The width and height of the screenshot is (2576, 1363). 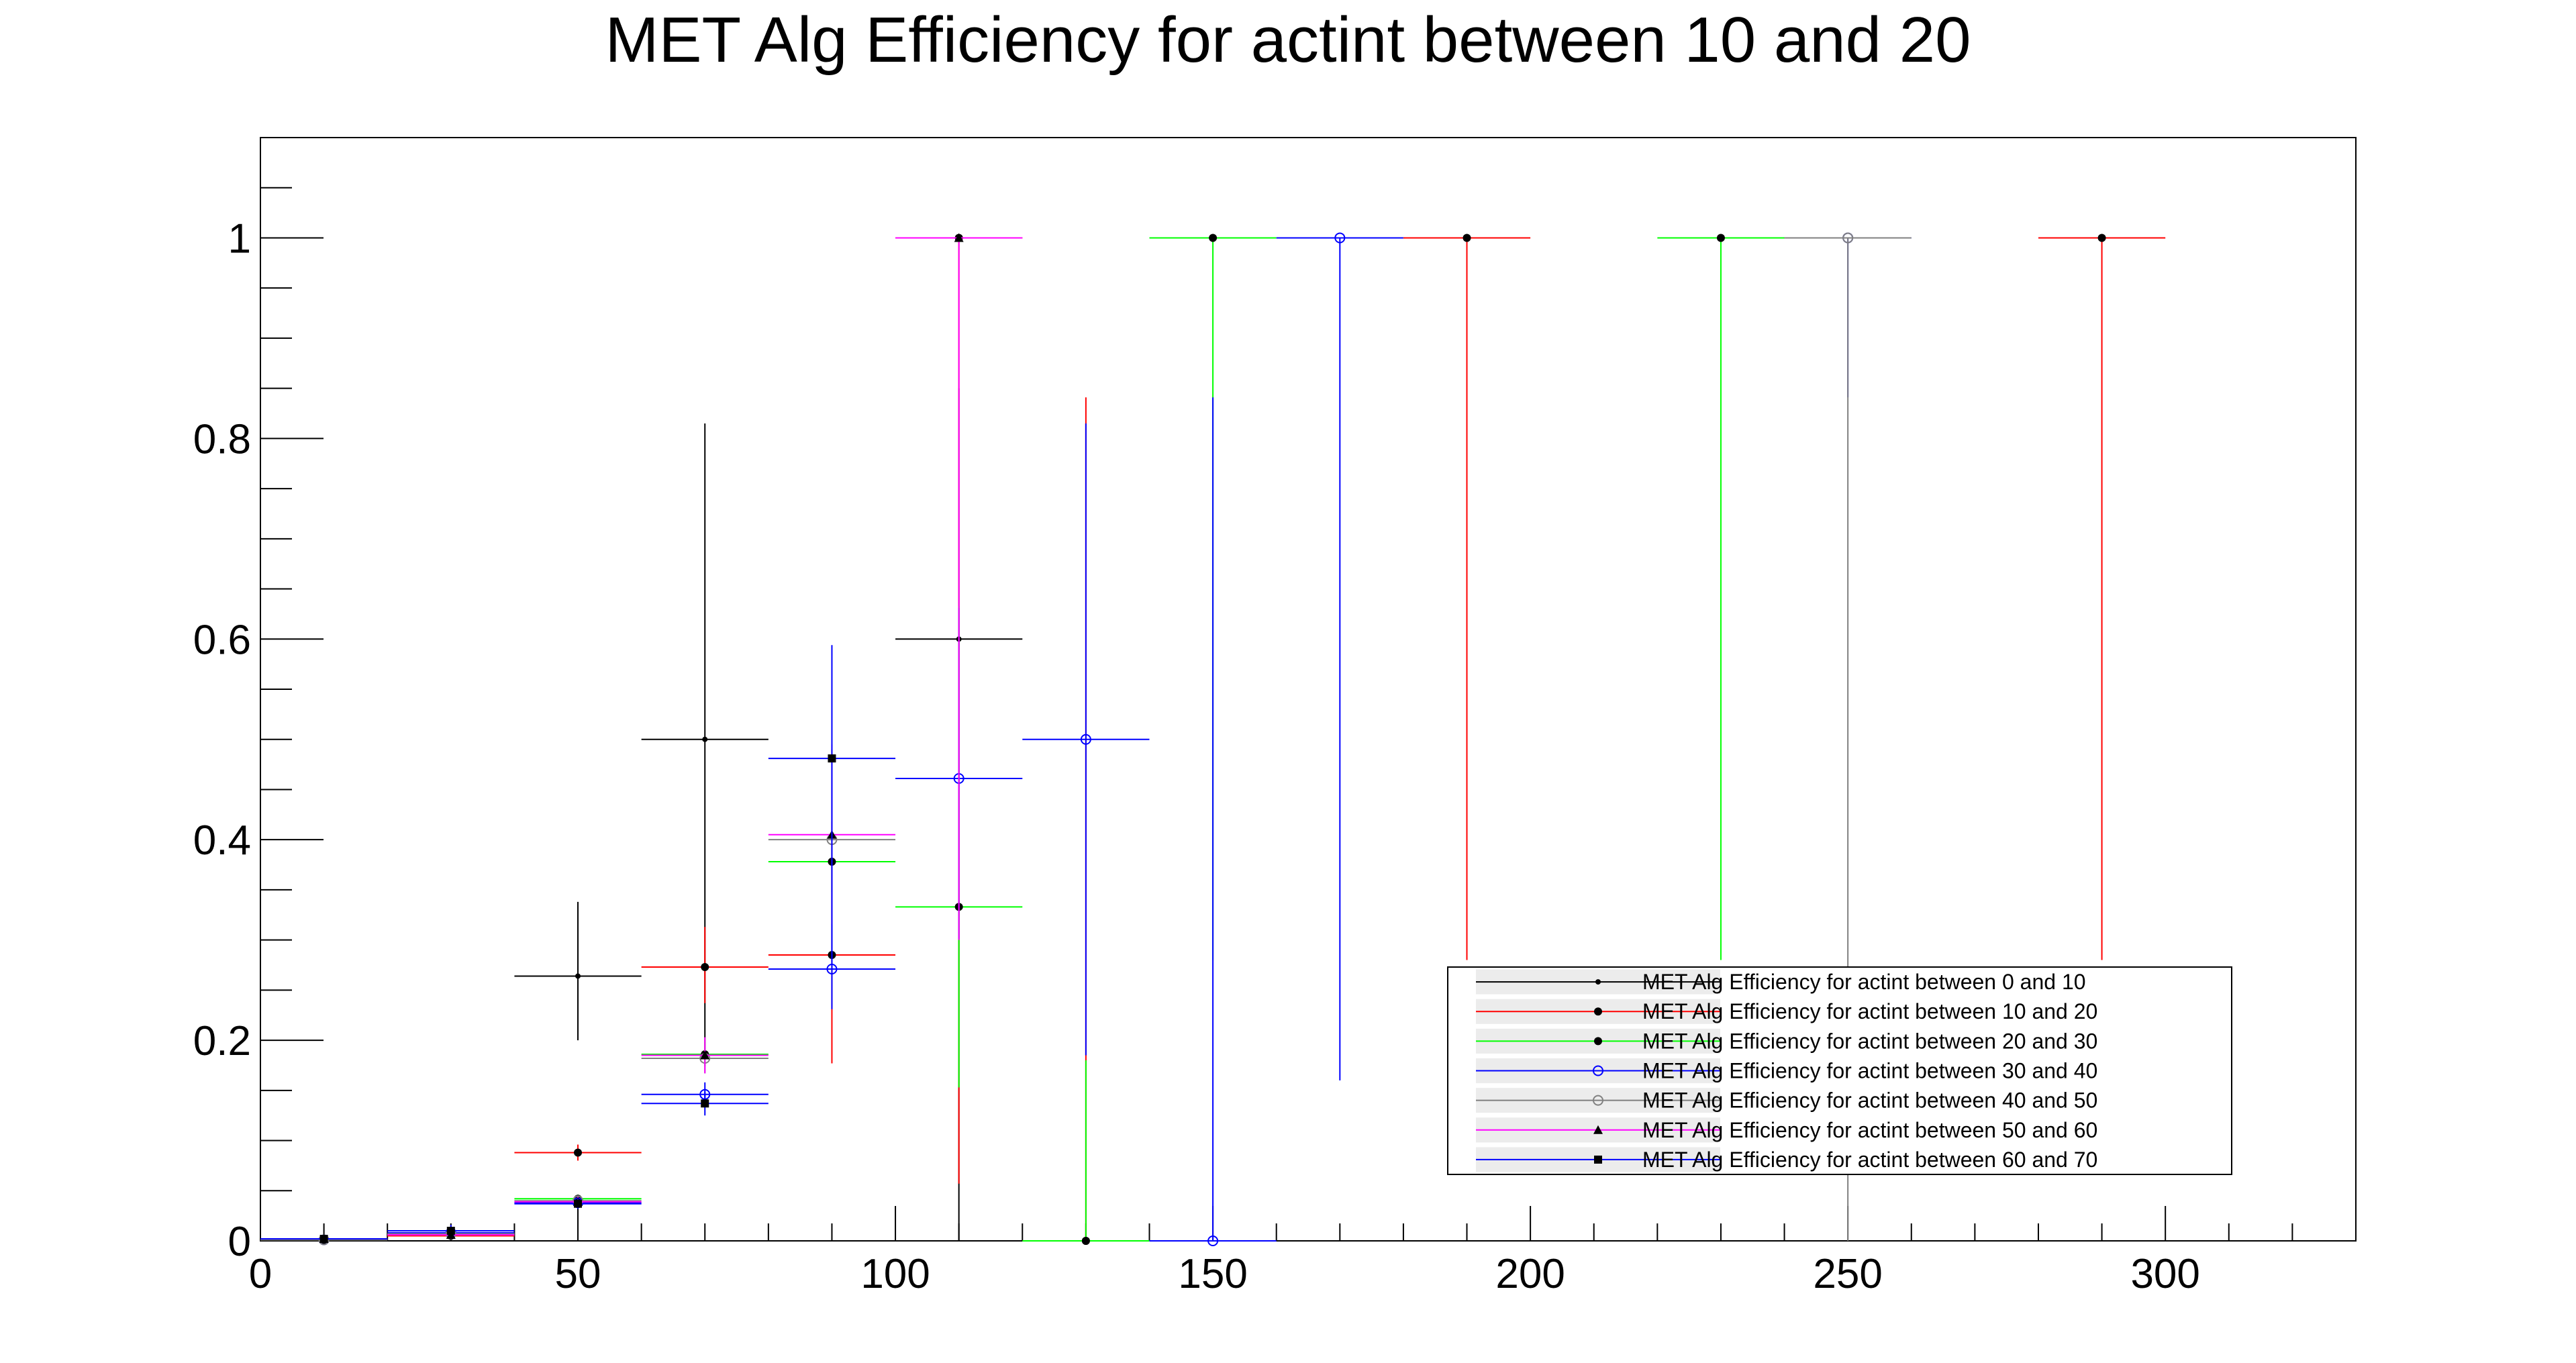 What do you see at coordinates (1530, 1274) in the screenshot?
I see `x-tick-label: 200` at bounding box center [1530, 1274].